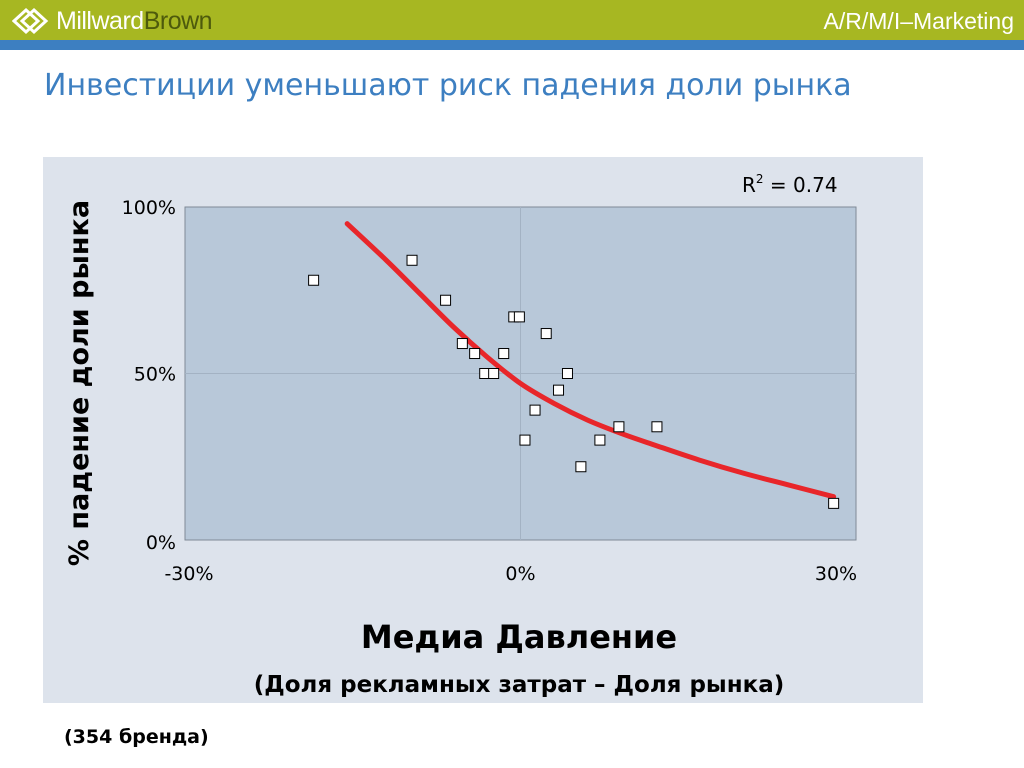 The image size is (1024, 768). Describe the element at coordinates (519, 637) in the screenshot. I see `x-axis-title: Медиа Давление` at that location.